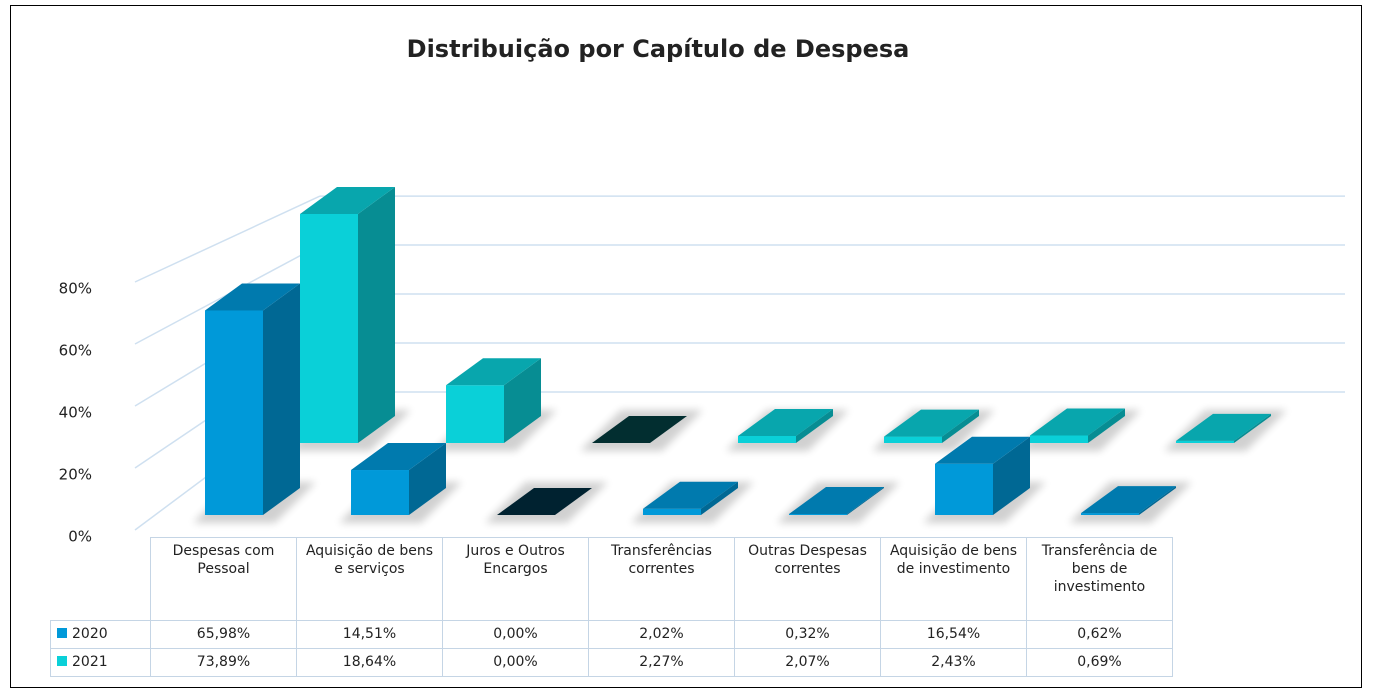  I want to click on value-cell-text: 65,98%, so click(223, 634).